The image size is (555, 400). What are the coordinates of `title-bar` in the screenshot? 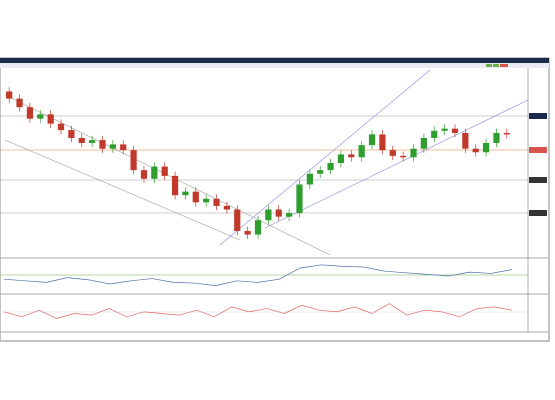 It's located at (274, 60).